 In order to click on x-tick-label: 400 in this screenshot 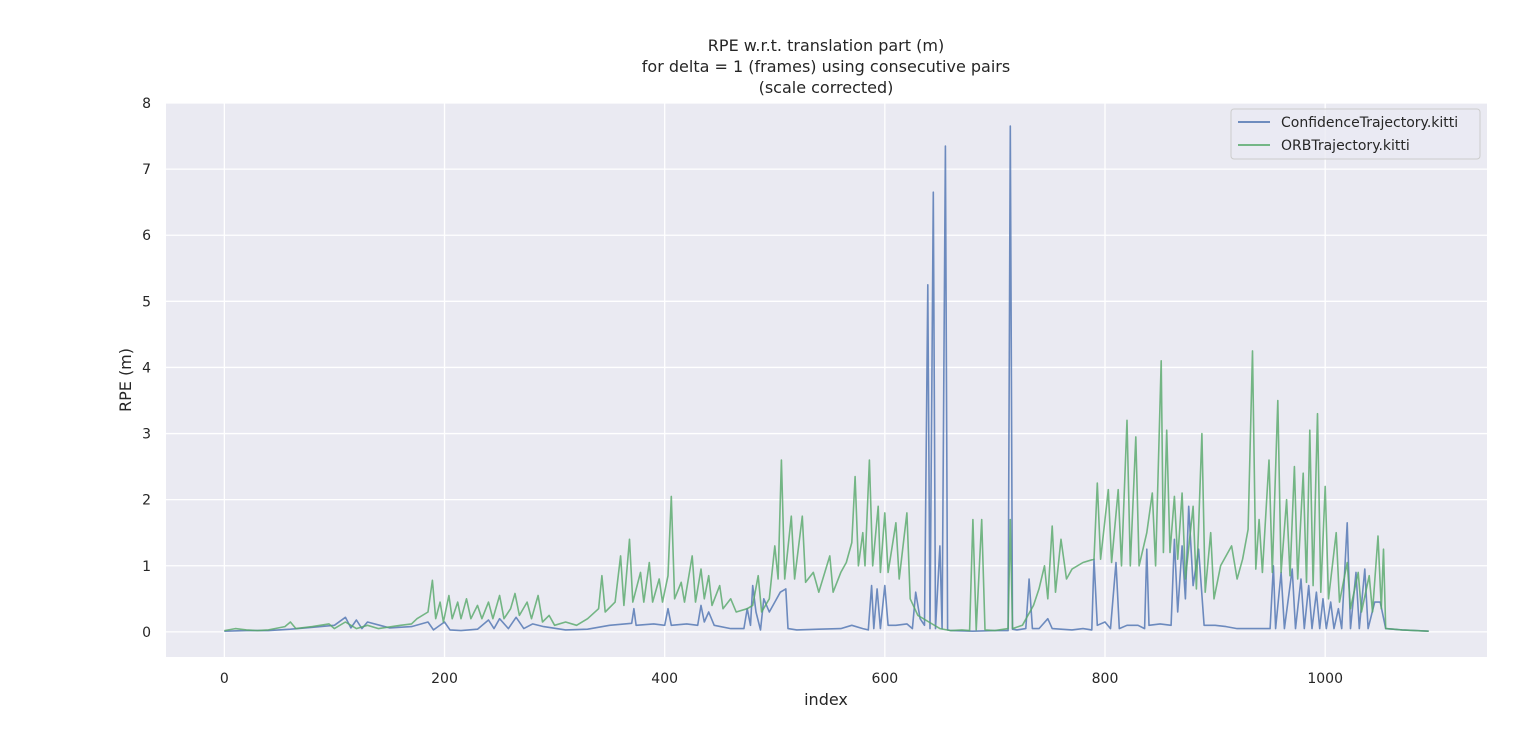, I will do `click(664, 679)`.